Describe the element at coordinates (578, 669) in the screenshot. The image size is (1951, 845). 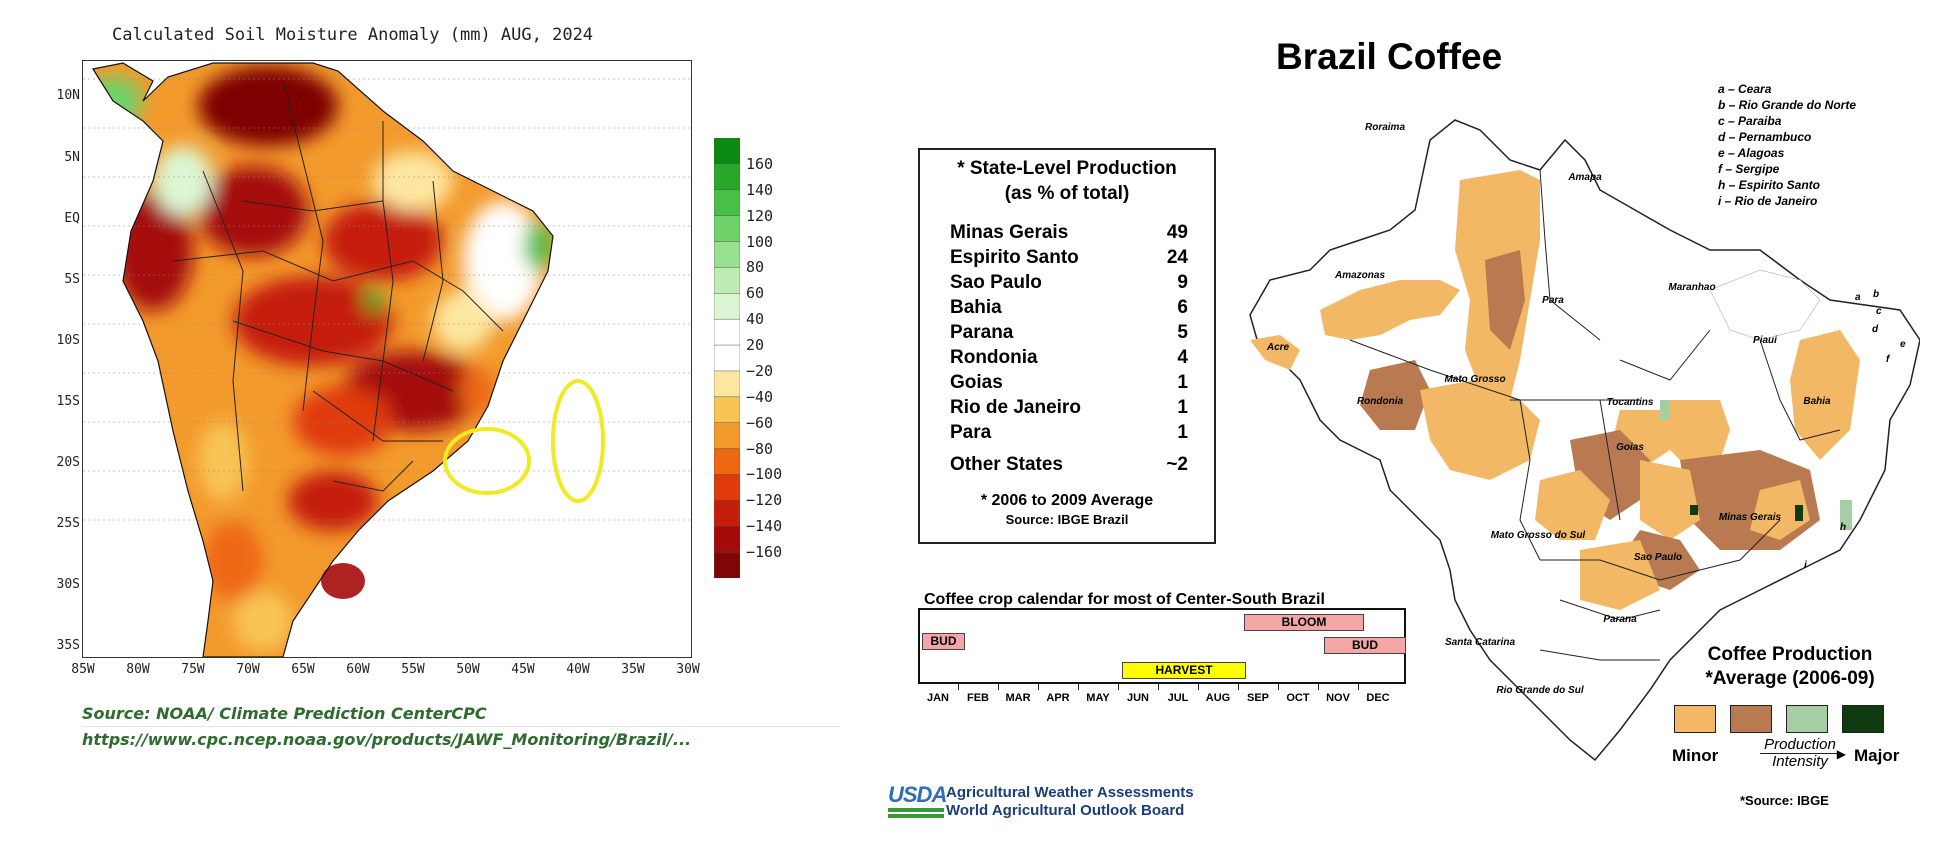
I see `lon-label: 40W` at that location.